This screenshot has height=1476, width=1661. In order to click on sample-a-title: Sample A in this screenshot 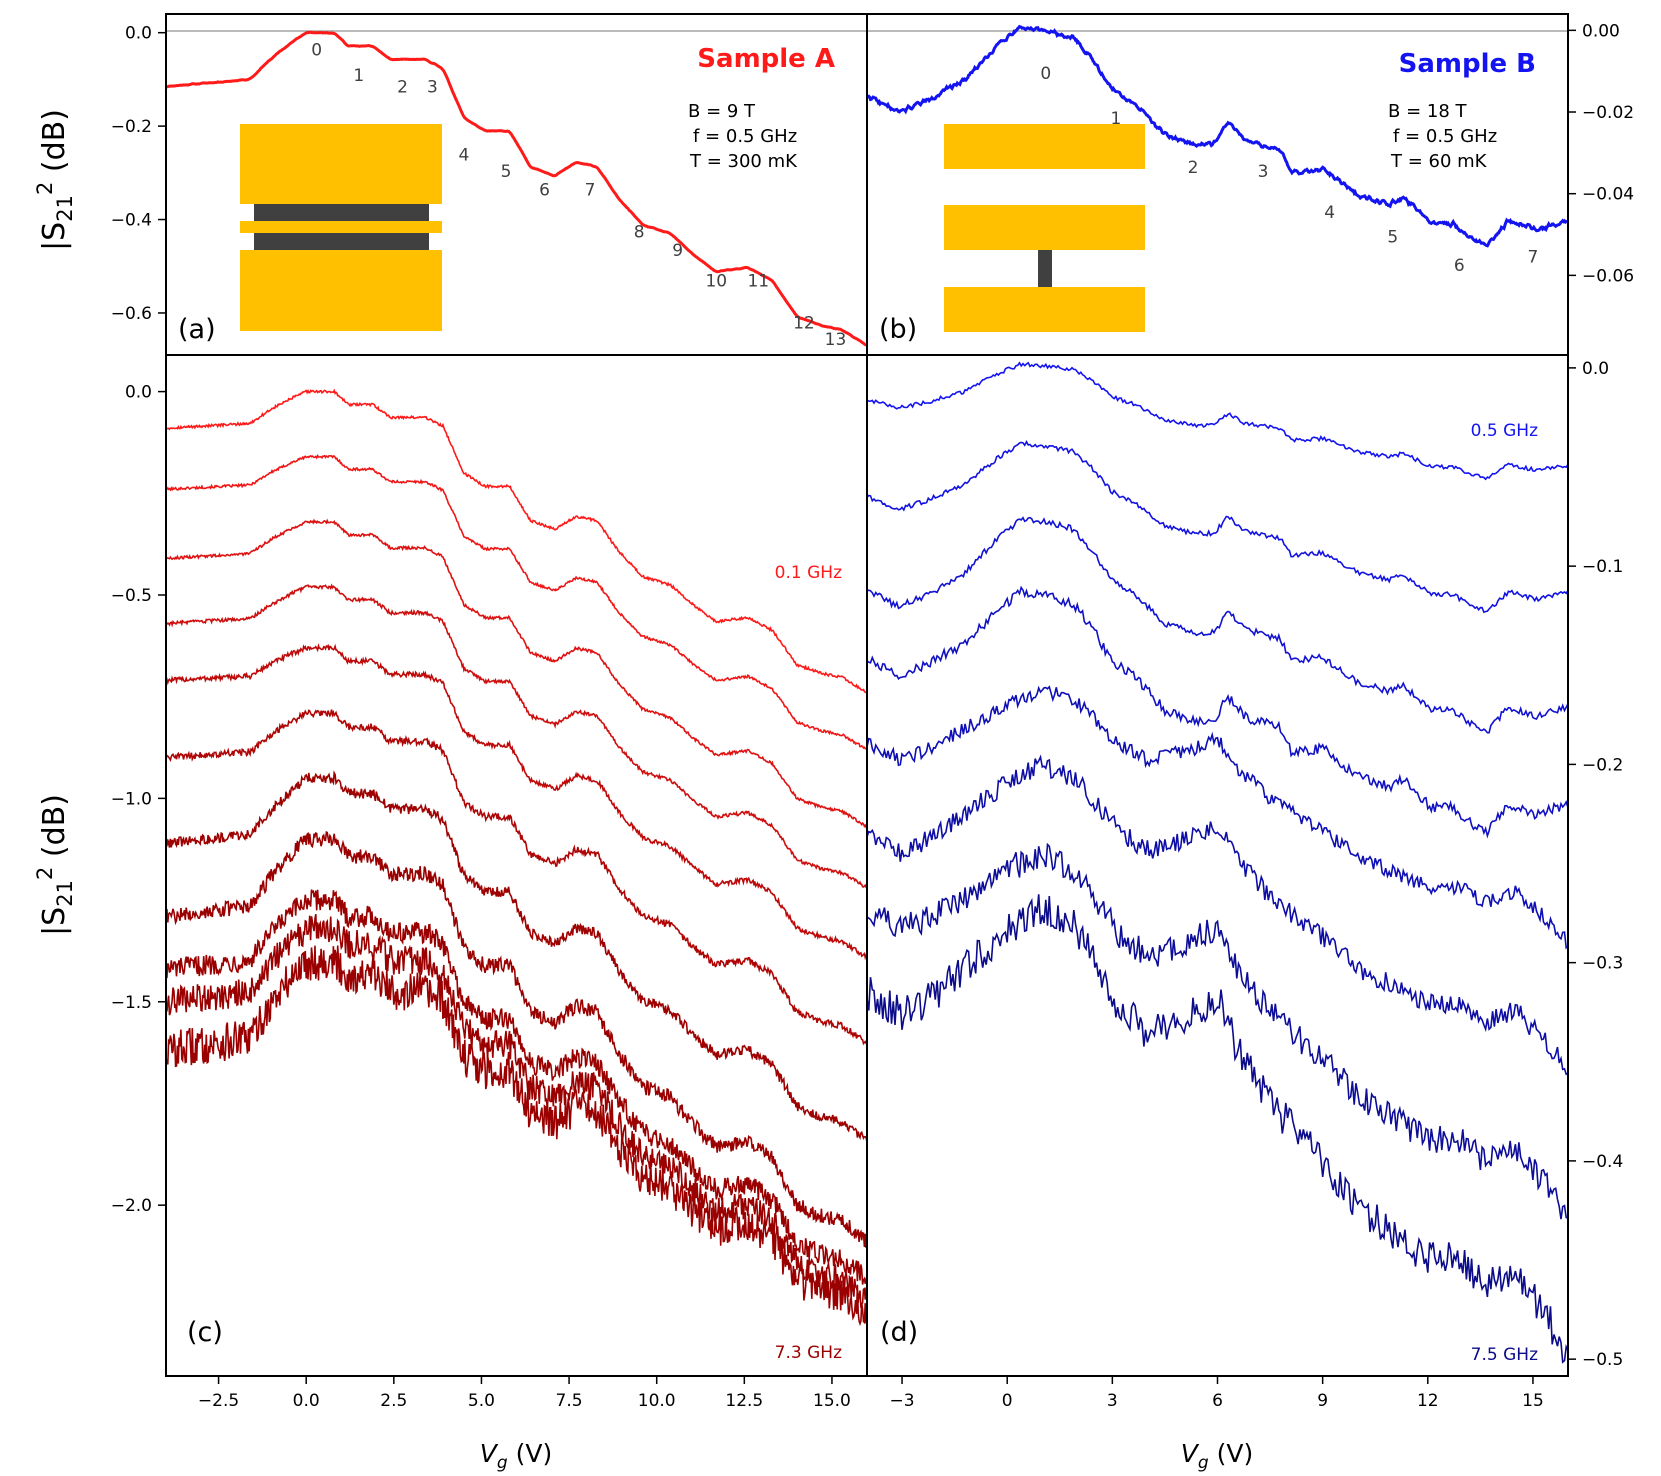, I will do `click(766, 59)`.